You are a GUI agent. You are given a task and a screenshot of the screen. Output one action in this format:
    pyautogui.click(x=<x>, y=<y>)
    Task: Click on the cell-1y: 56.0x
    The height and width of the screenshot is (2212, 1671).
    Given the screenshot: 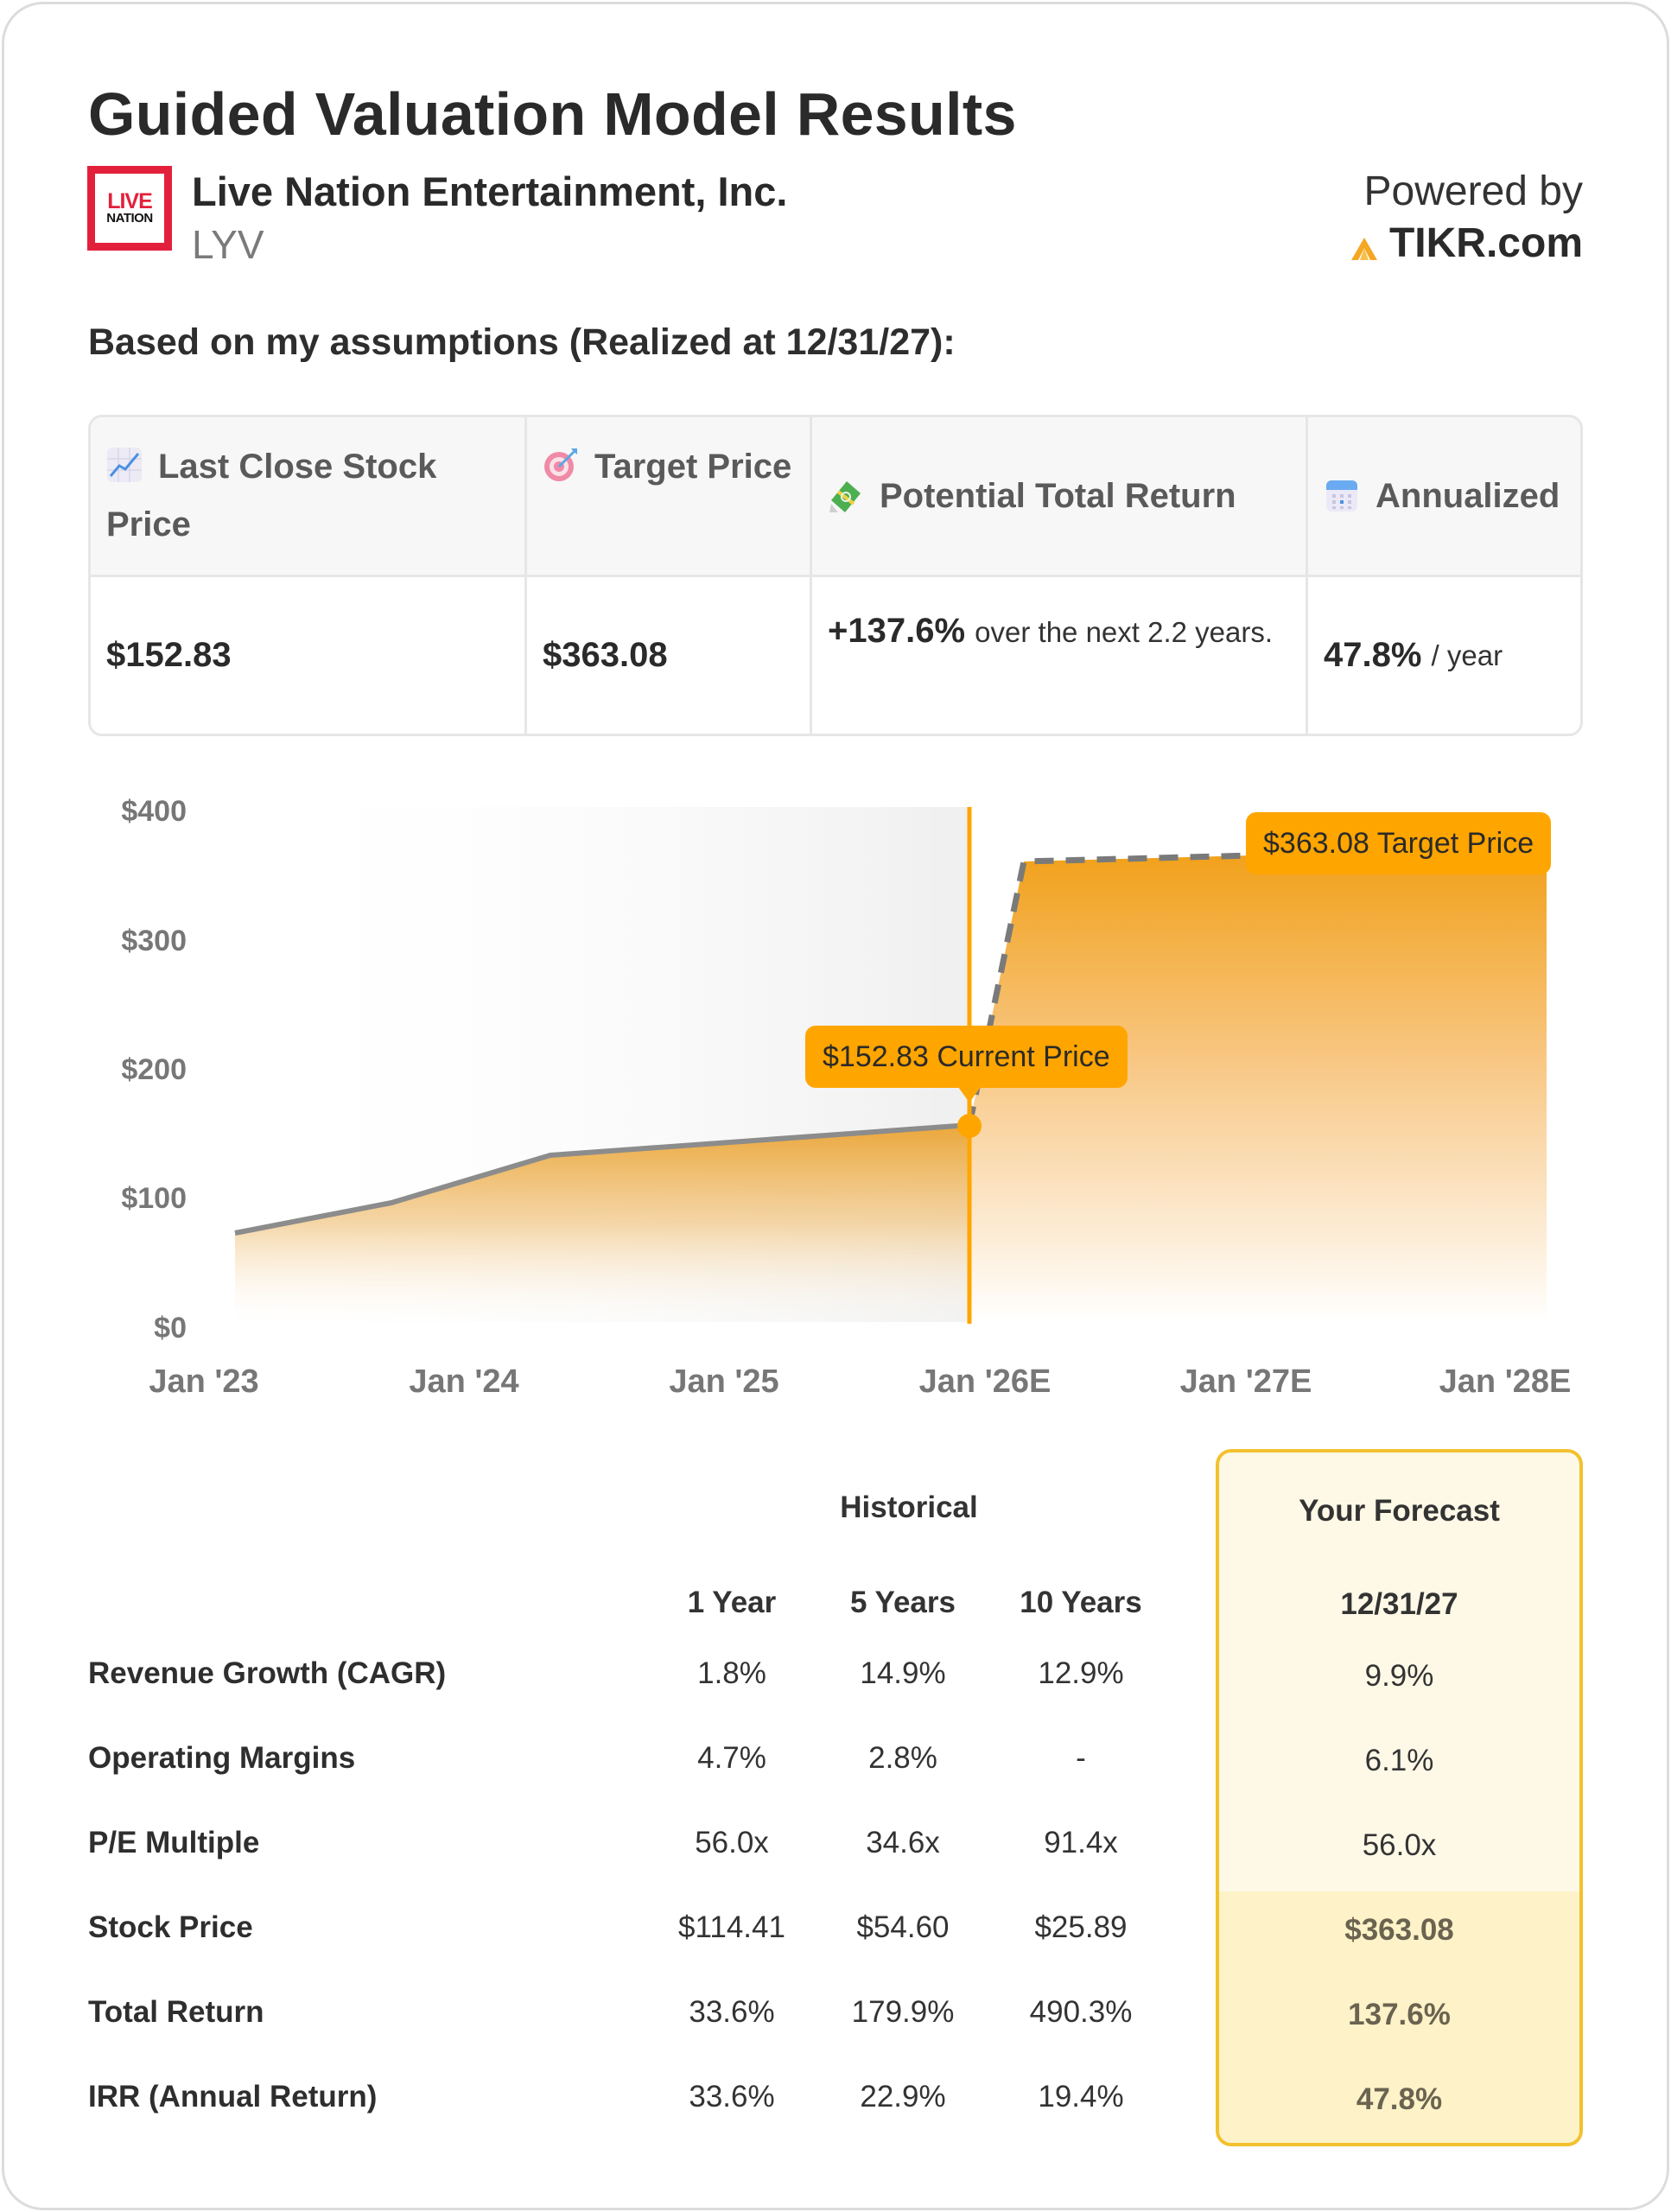 What is the action you would take?
    pyautogui.click(x=732, y=1842)
    